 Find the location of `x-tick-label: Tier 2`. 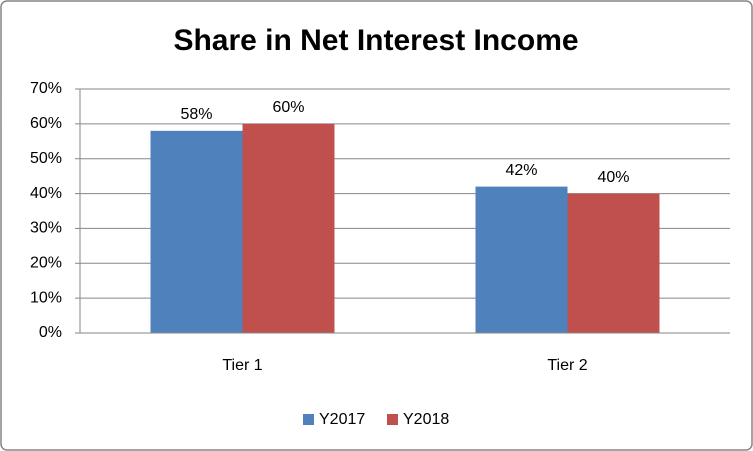

x-tick-label: Tier 2 is located at coordinates (567, 365).